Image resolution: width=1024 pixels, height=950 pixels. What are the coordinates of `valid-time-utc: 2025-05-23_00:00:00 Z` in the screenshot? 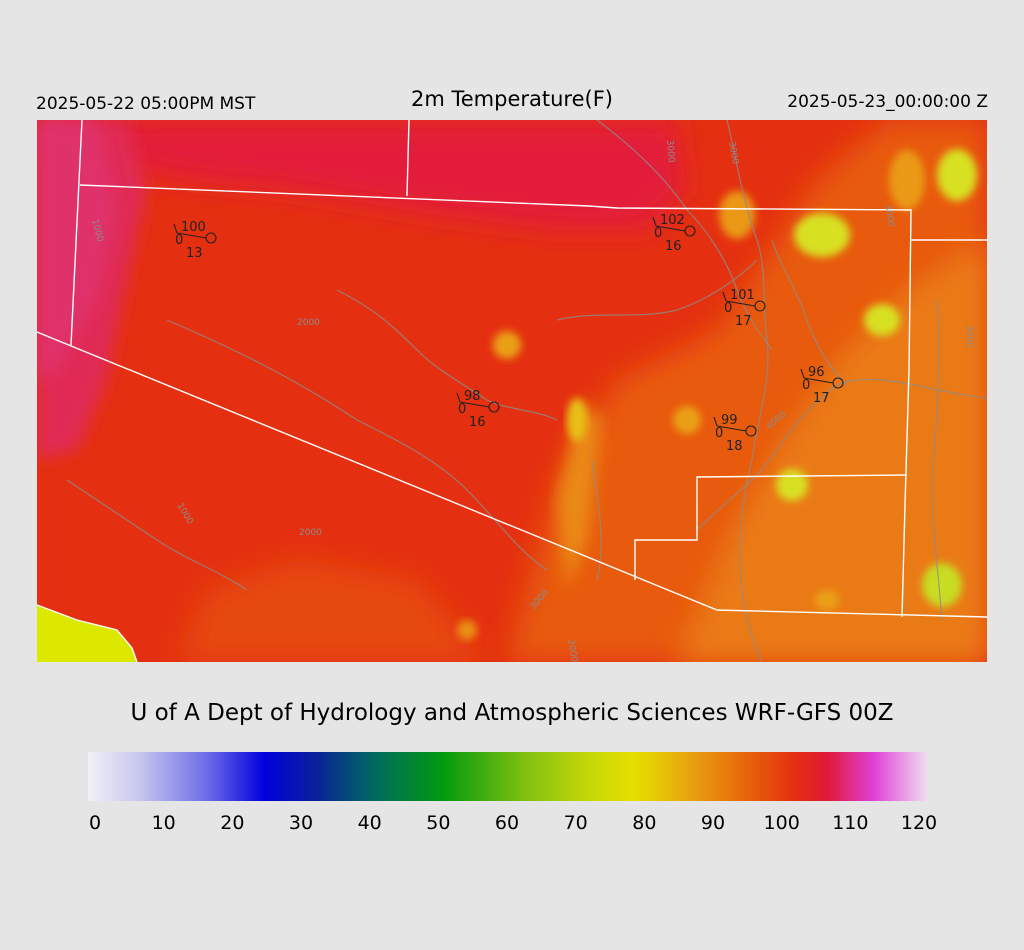 It's located at (887, 102).